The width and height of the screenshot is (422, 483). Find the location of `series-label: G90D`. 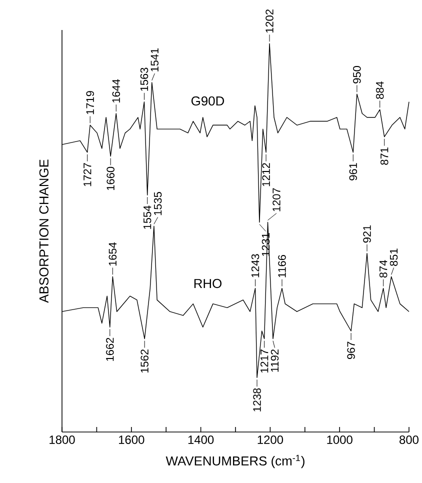

series-label: G90D is located at coordinates (207, 101).